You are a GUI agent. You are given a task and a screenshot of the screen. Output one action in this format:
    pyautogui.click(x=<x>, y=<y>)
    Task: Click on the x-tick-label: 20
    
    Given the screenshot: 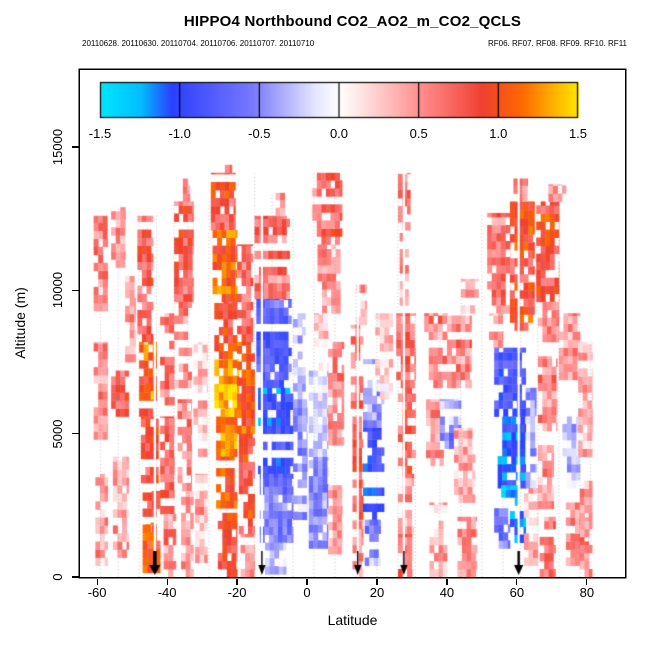 What is the action you would take?
    pyautogui.click(x=377, y=592)
    